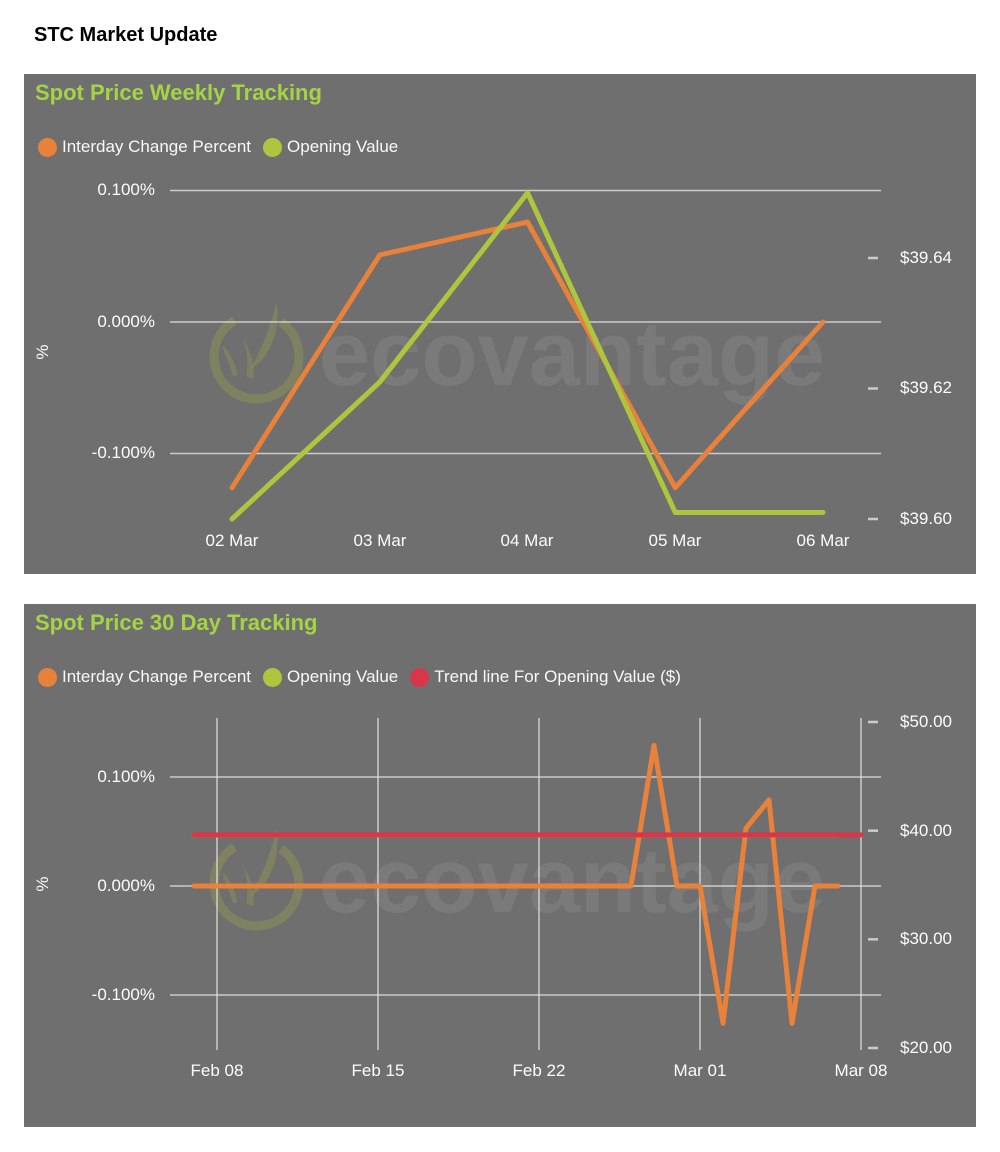  What do you see at coordinates (926, 387) in the screenshot?
I see `y-right-tick-label: $39.62` at bounding box center [926, 387].